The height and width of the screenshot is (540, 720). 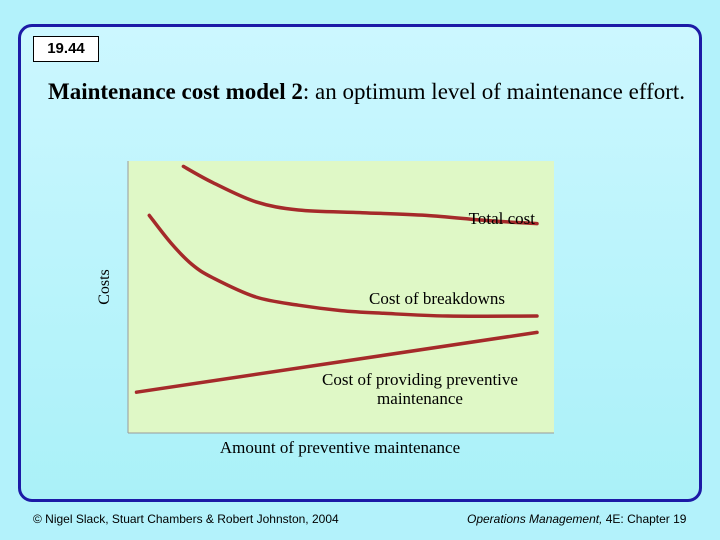 I want to click on preventive-cost-label-line1: Cost of providing preventive, so click(x=420, y=379).